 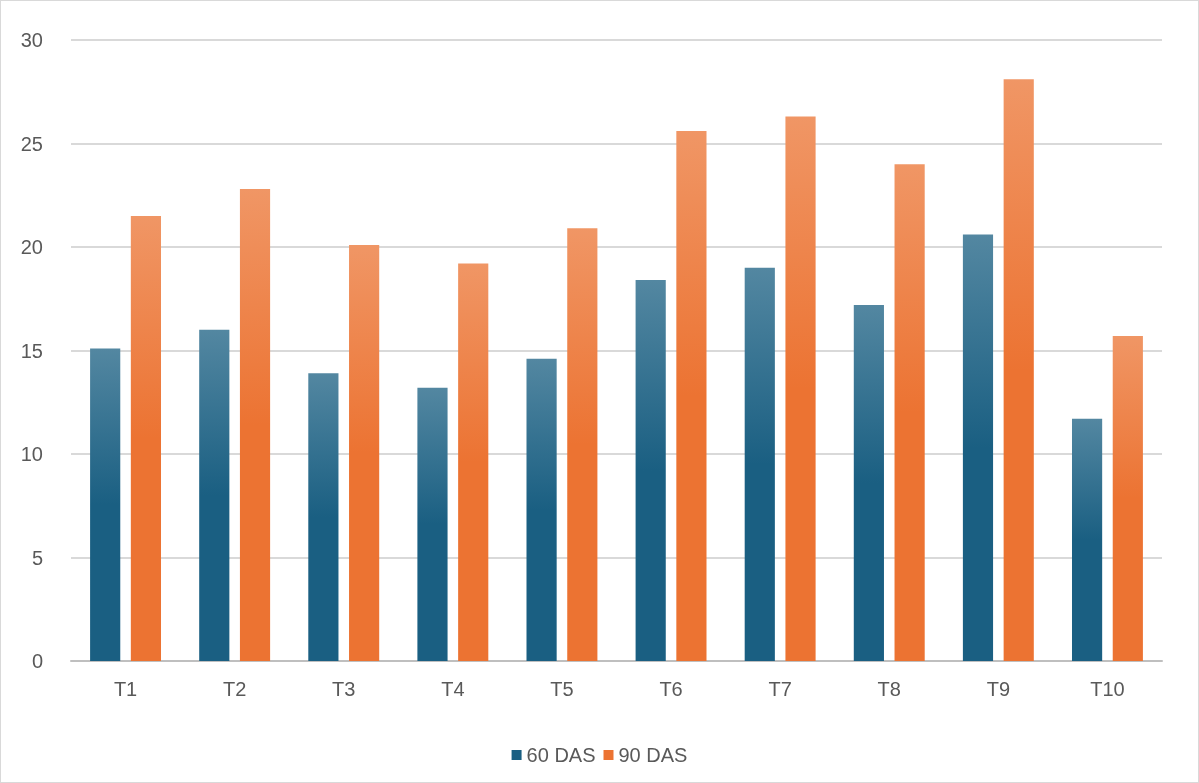 I want to click on x-tick-label: T1, so click(x=125, y=689).